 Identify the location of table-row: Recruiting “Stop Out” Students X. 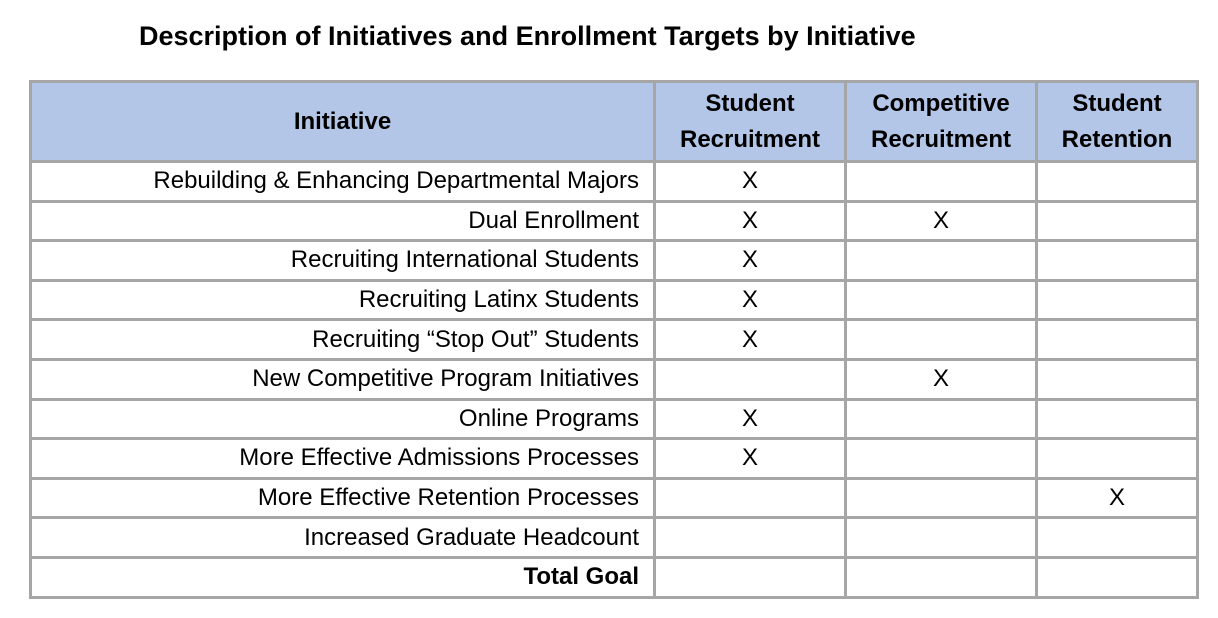
(614, 339).